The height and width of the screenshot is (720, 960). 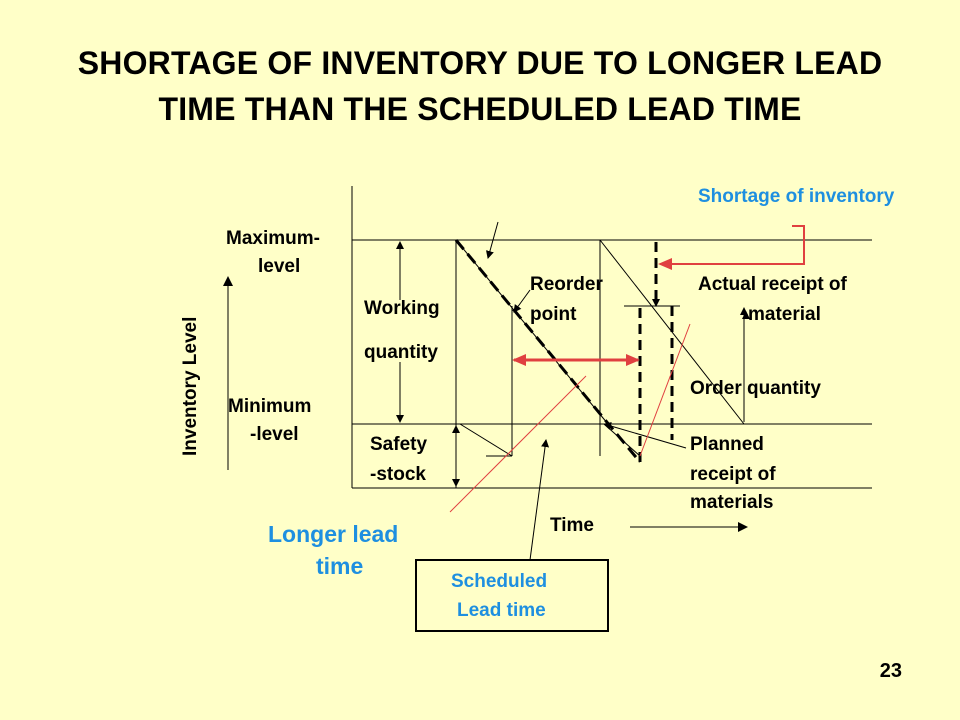 What do you see at coordinates (274, 434) in the screenshot?
I see `min-level-label-2: -level` at bounding box center [274, 434].